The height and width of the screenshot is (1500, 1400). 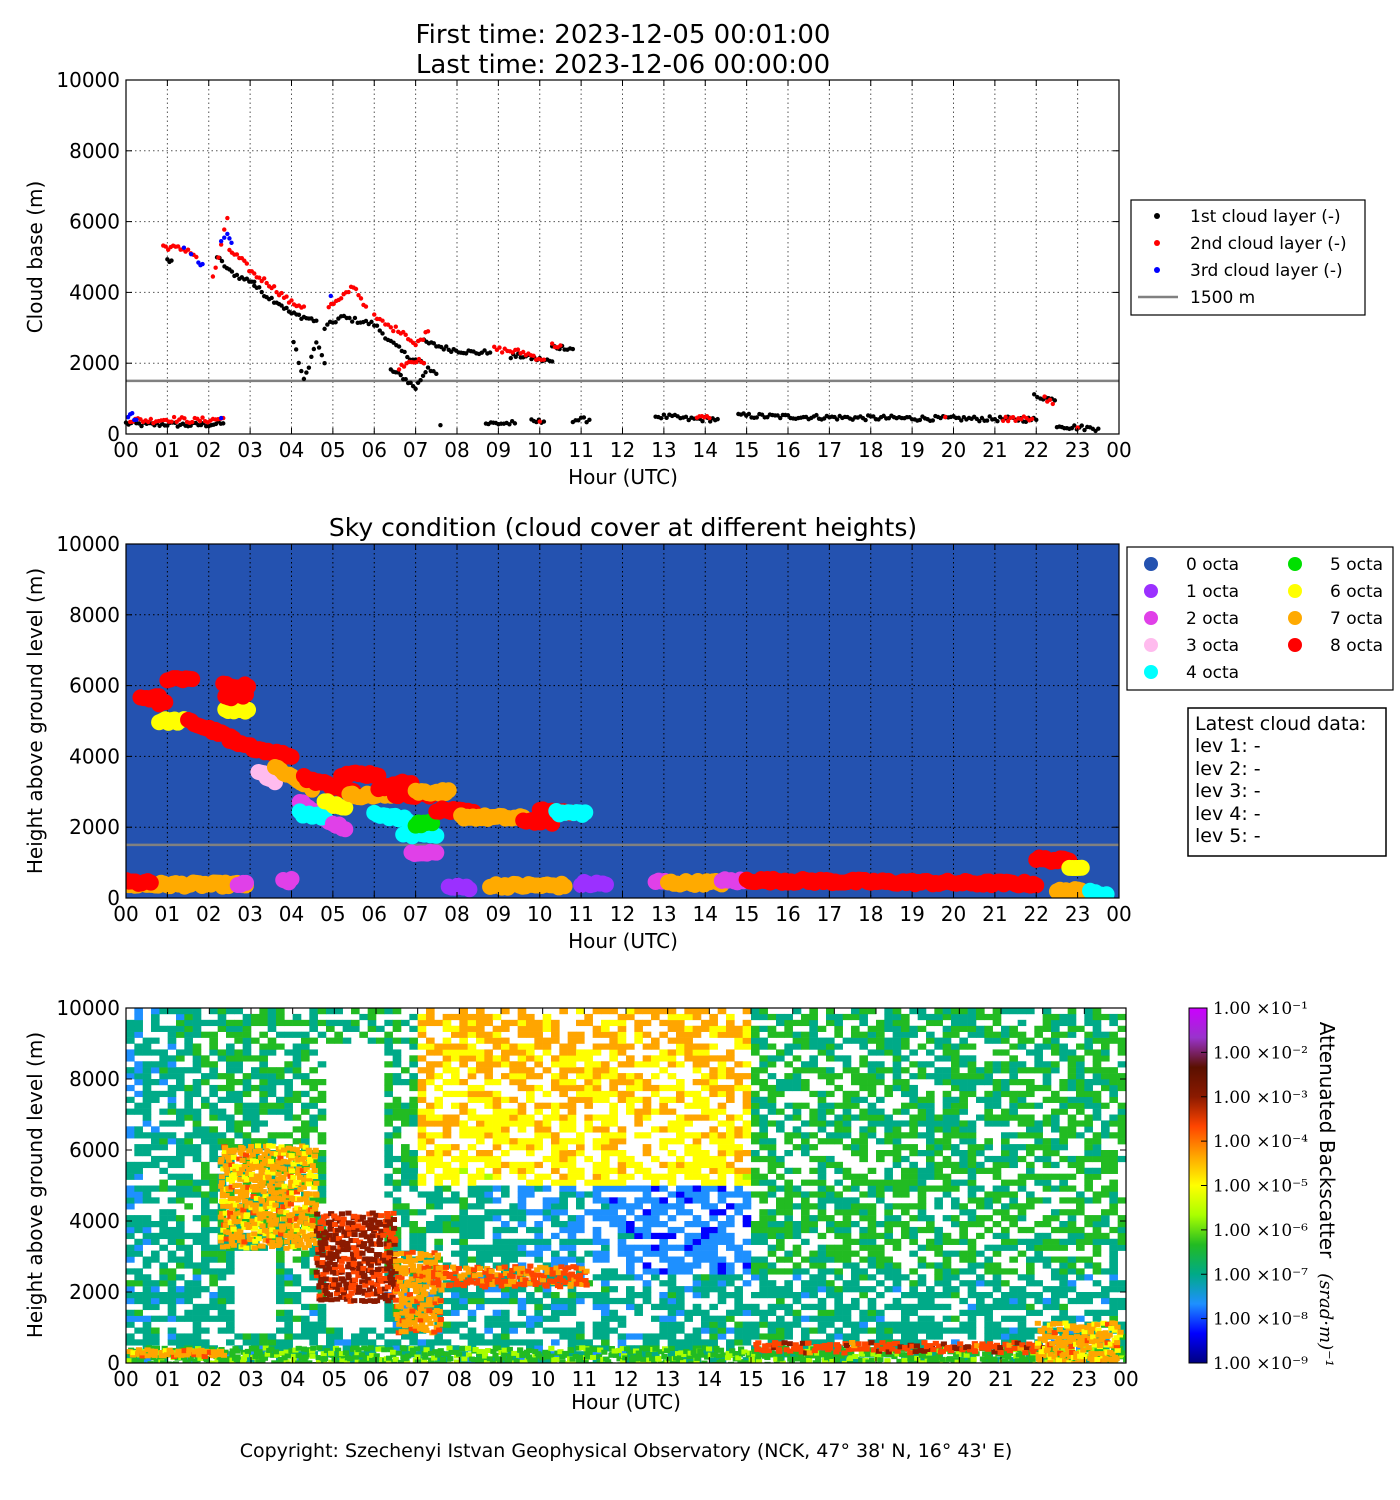 I want to click on x-tick-label: 13, so click(x=663, y=914).